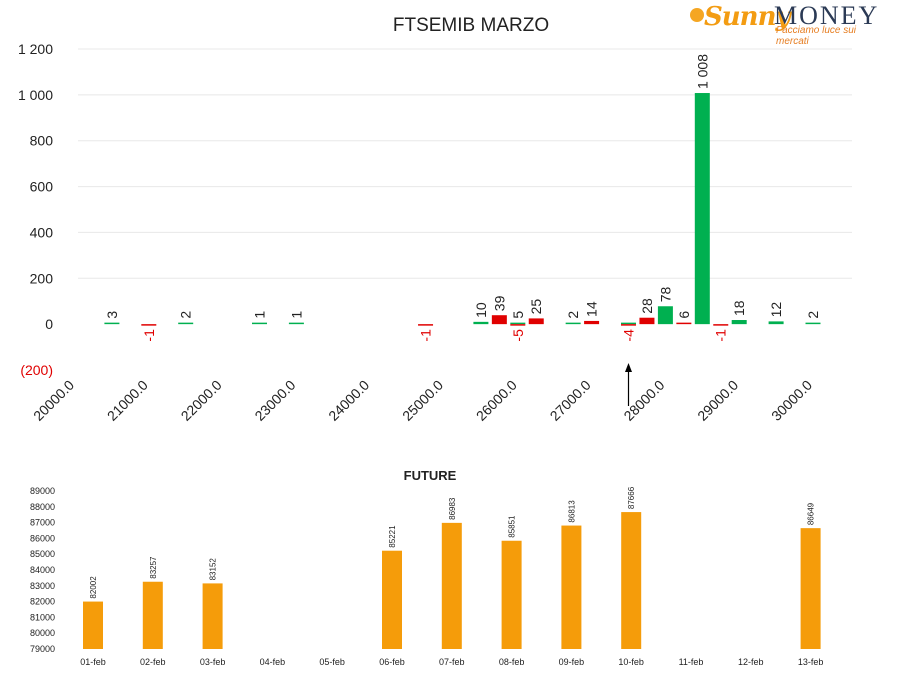 The height and width of the screenshot is (686, 899). I want to click on x-tick-label: 09-feb, so click(572, 662).